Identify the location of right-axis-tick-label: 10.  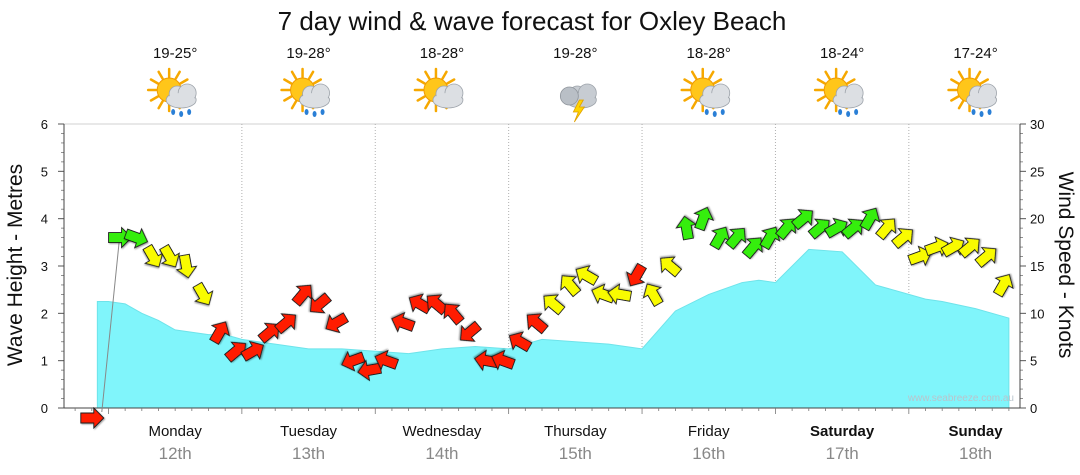
(1037, 313).